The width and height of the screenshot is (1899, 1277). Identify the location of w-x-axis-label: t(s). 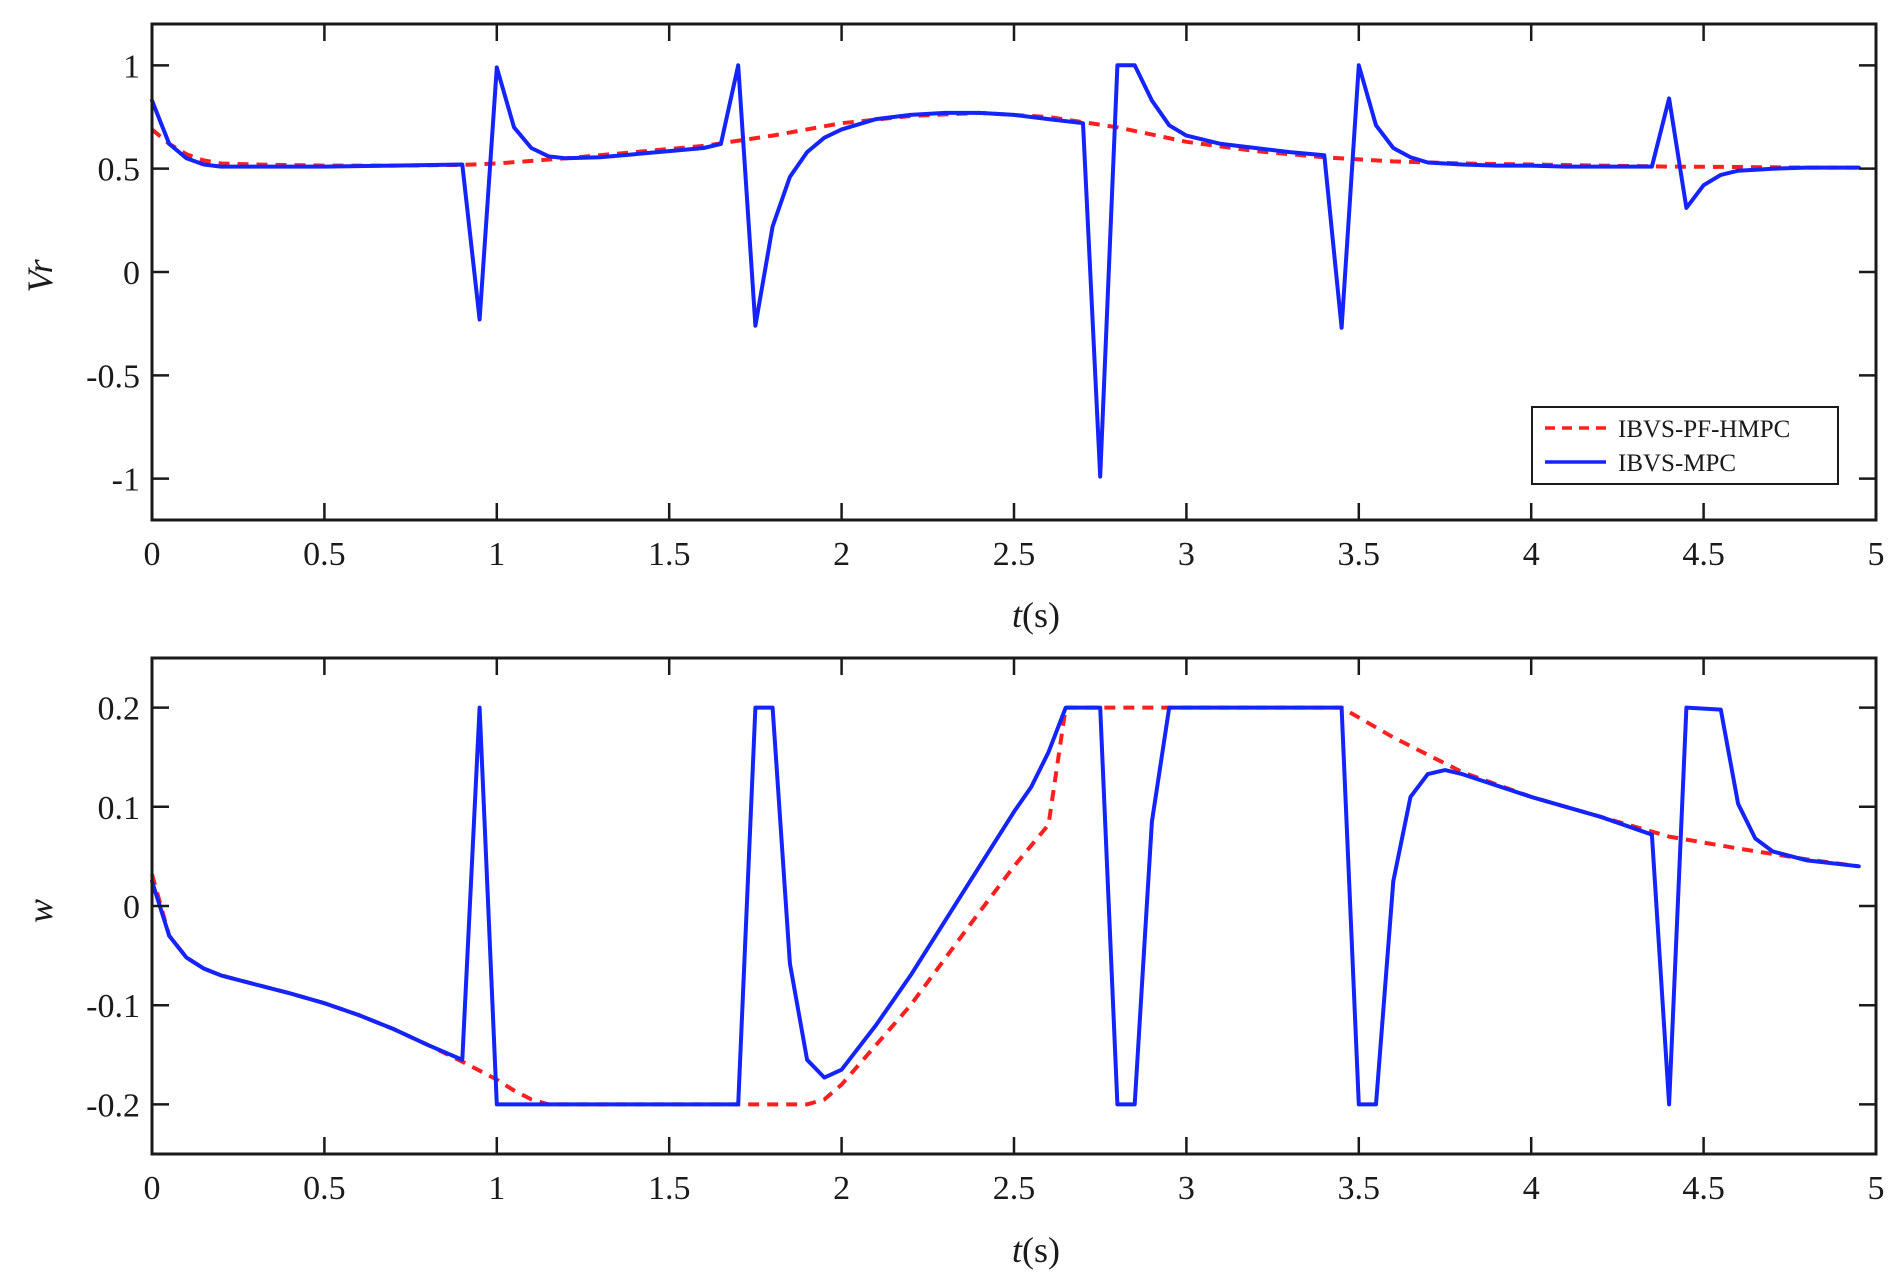
(1036, 1250).